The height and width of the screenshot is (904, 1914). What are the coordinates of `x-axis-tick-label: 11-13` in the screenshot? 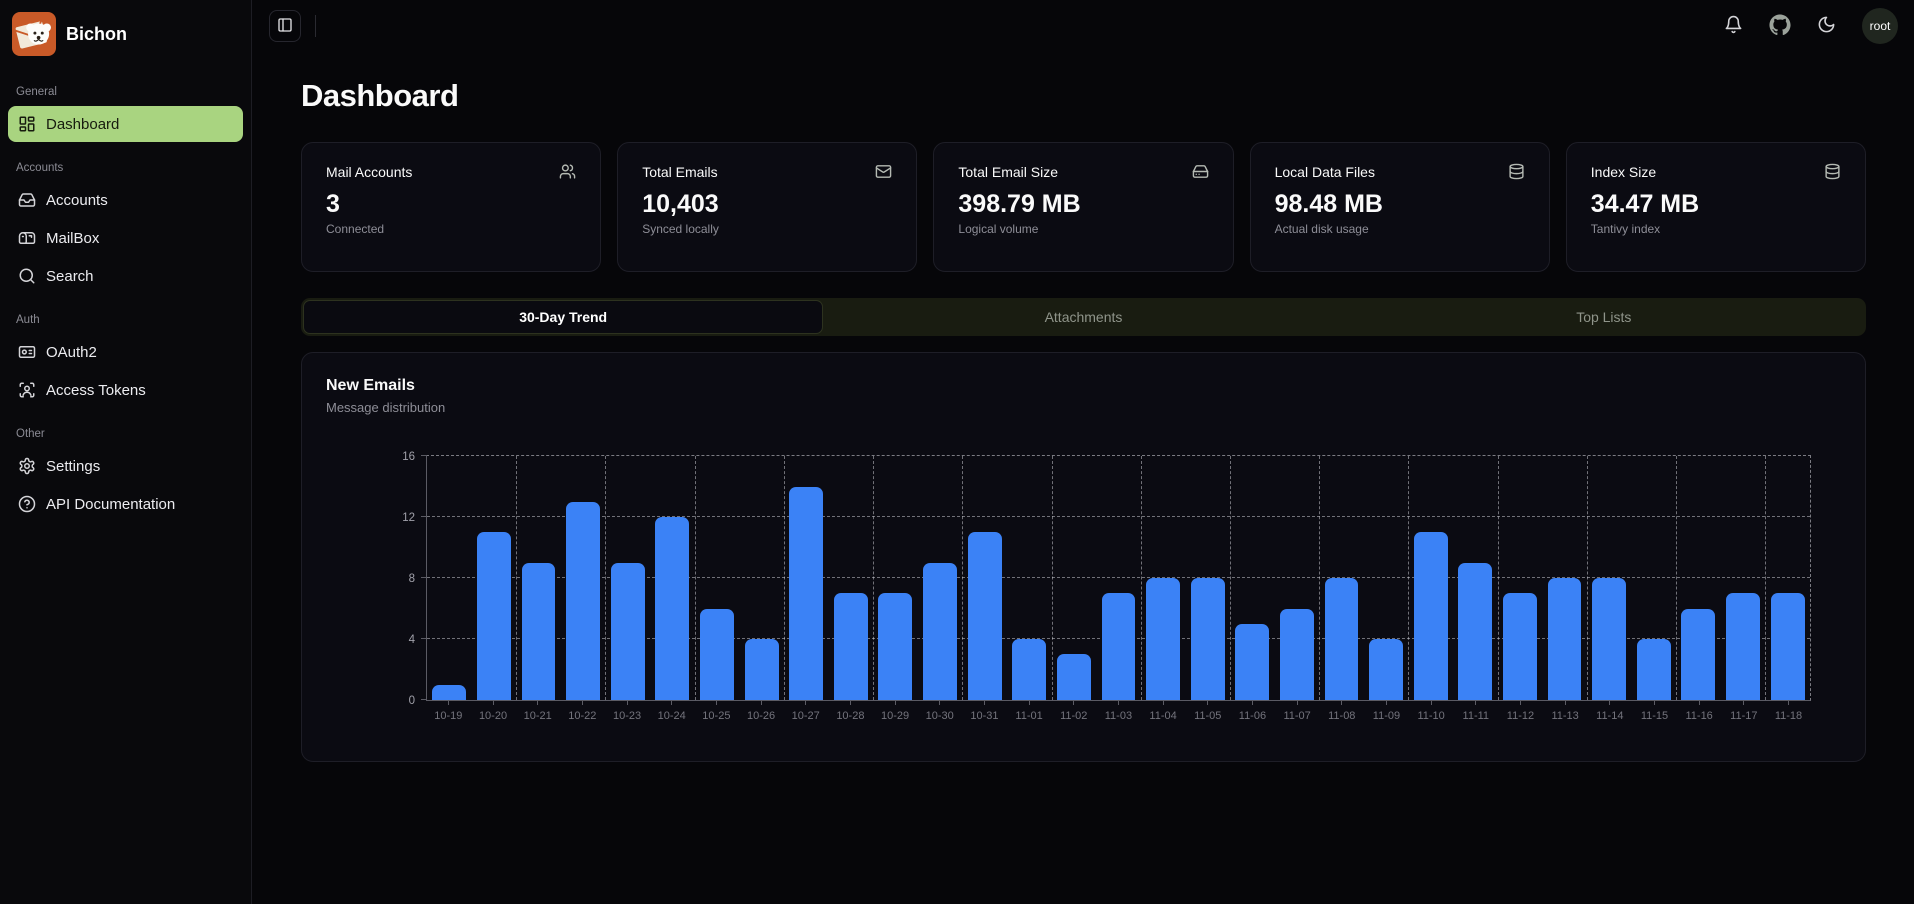 It's located at (1565, 716).